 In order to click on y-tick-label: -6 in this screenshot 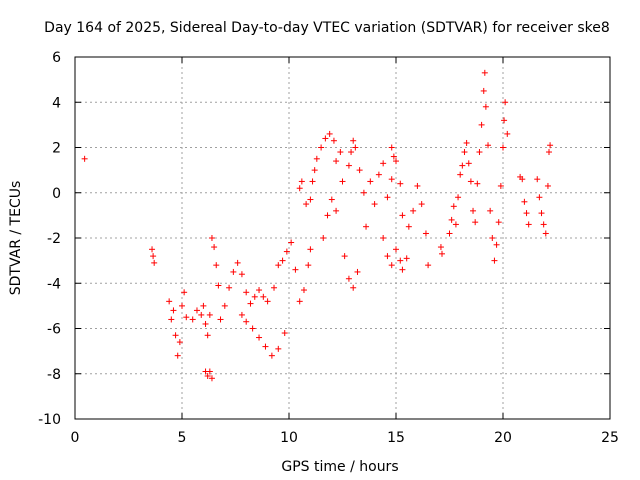, I will do `click(54, 330)`.